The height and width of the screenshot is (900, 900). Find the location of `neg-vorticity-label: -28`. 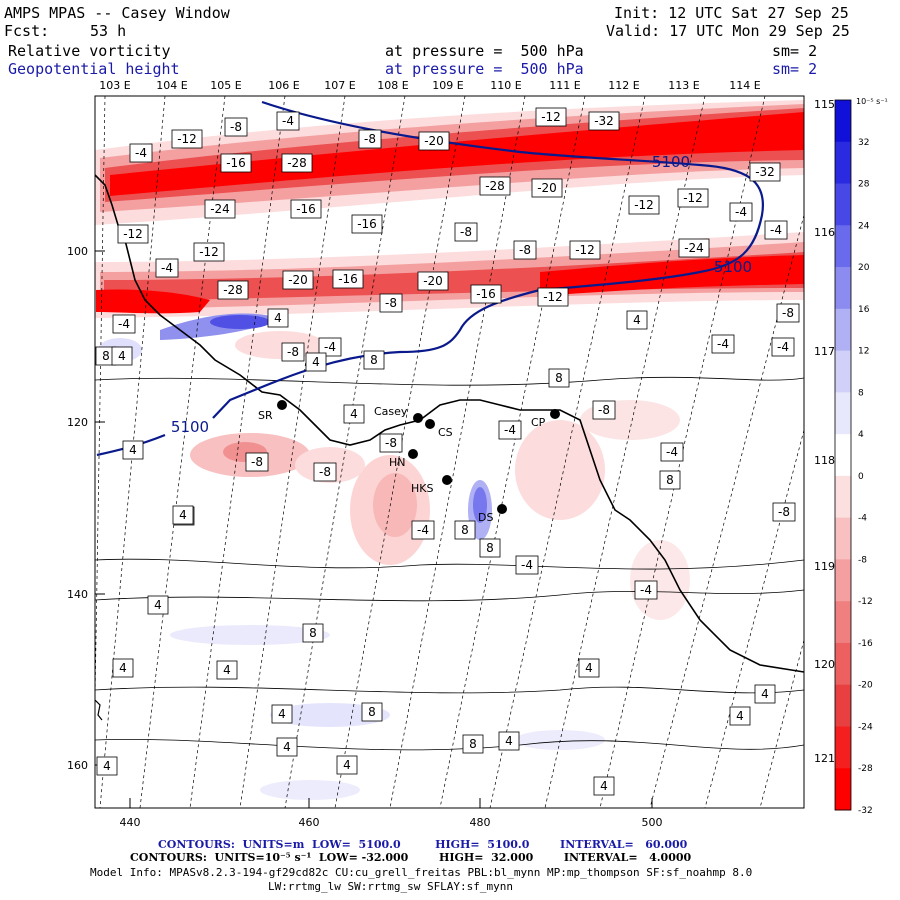

neg-vorticity-label: -28 is located at coordinates (233, 290).